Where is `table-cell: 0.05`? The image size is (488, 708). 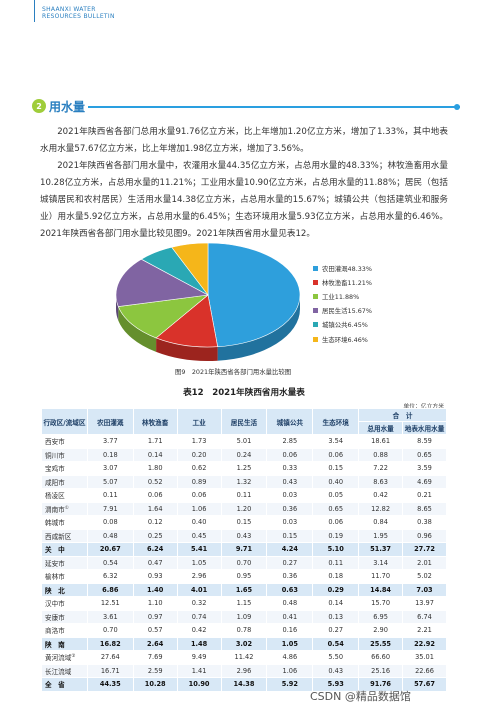 table-cell: 0.05 is located at coordinates (336, 495).